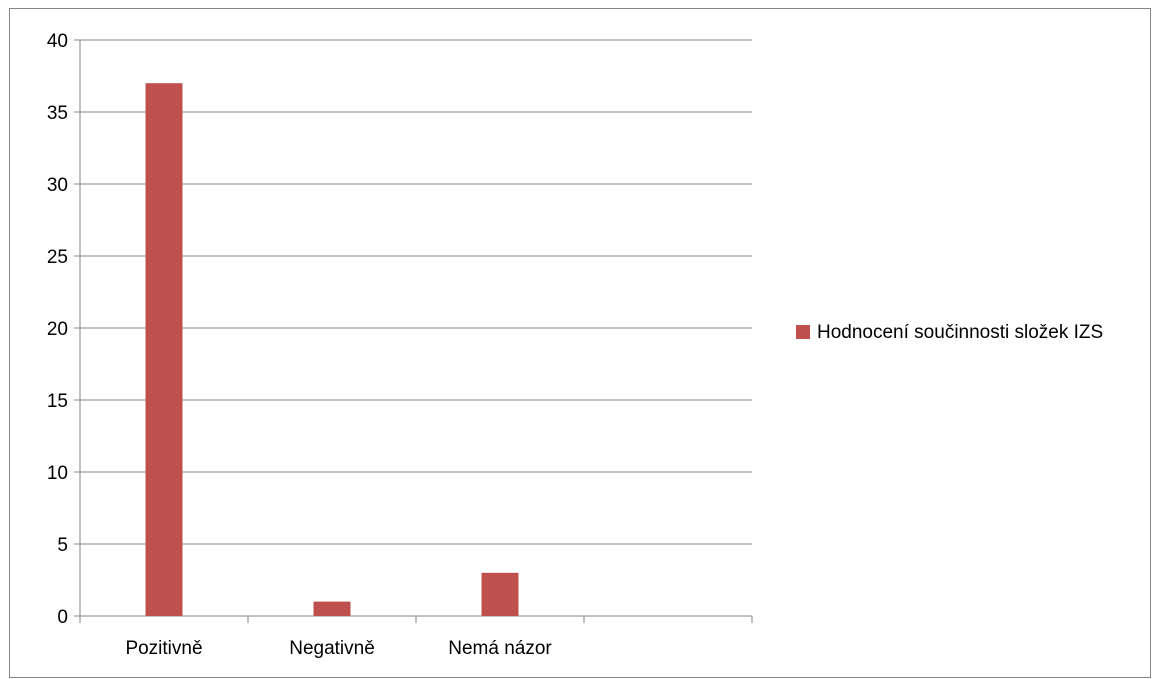  Describe the element at coordinates (57, 185) in the screenshot. I see `y-tick-label: 30` at that location.